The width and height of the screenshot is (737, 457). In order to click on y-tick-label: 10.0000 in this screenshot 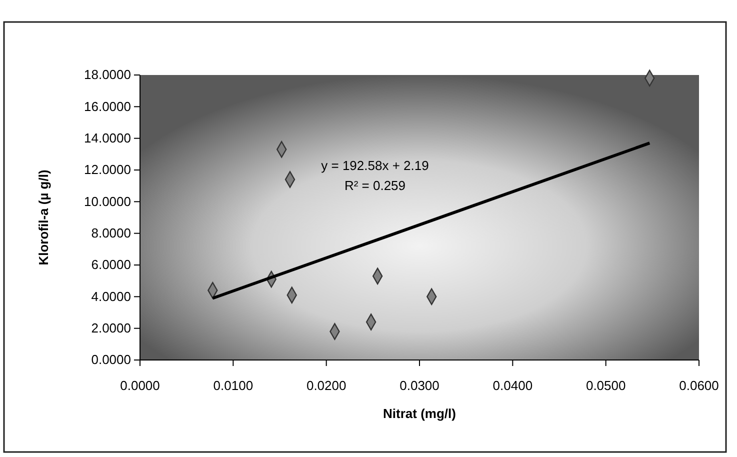, I will do `click(107, 201)`.